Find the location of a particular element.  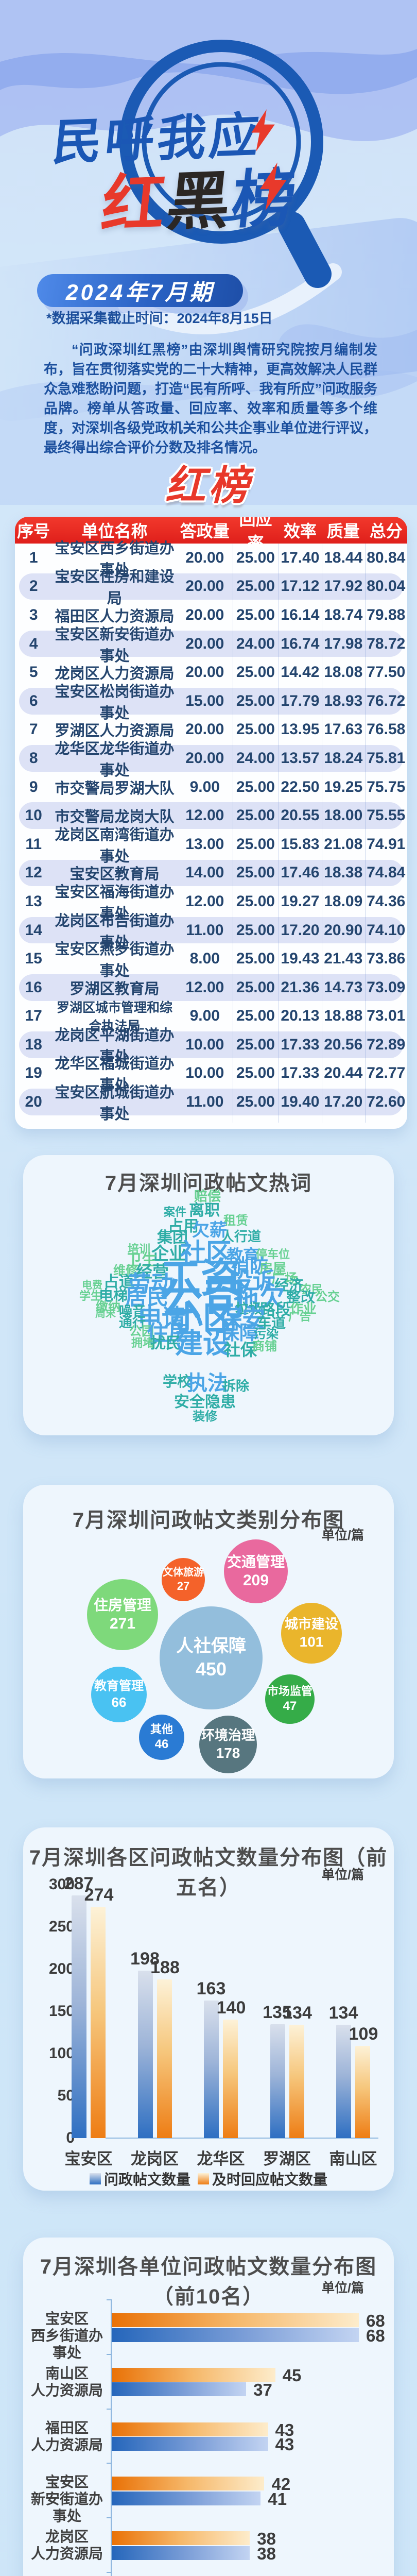

value-cell: 18 is located at coordinates (33, 1044).